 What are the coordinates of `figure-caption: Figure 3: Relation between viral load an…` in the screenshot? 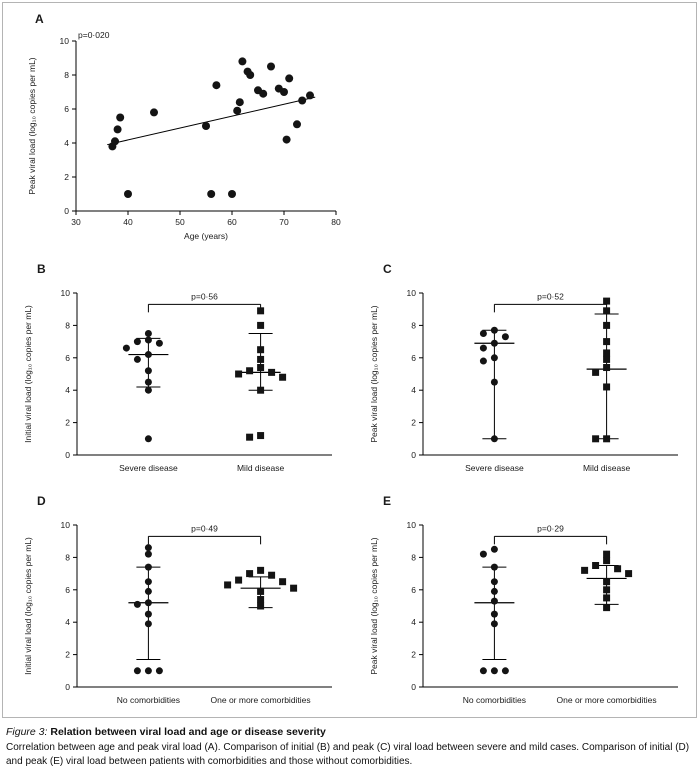 It's located at (350, 747).